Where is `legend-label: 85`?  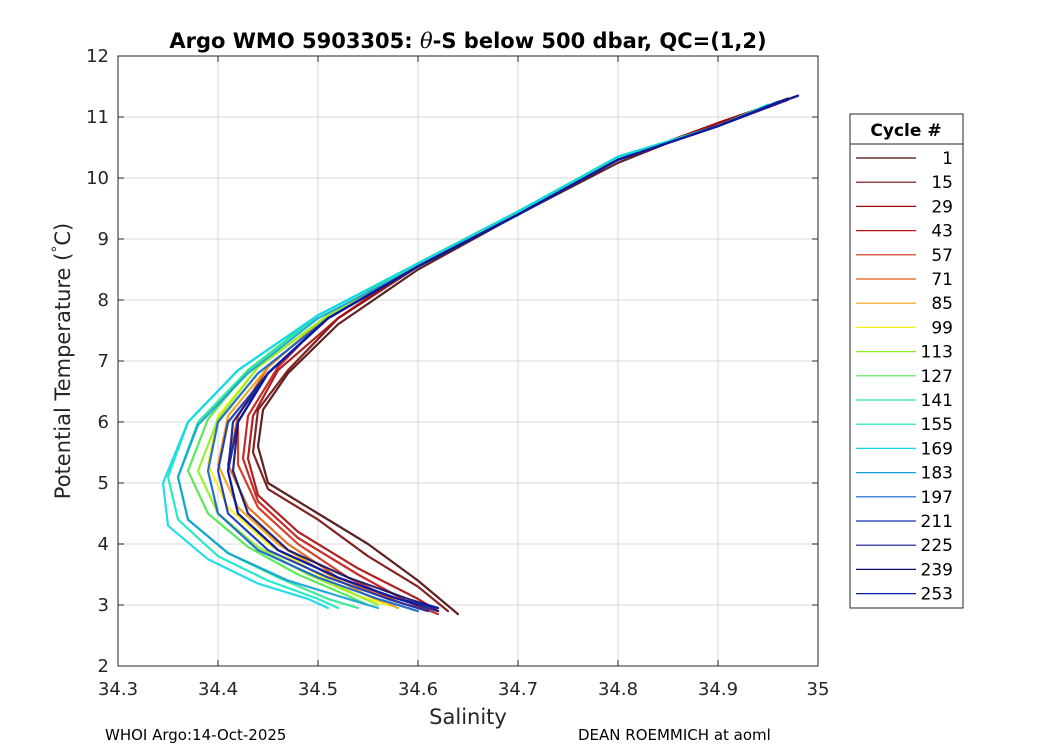
legend-label: 85 is located at coordinates (942, 304).